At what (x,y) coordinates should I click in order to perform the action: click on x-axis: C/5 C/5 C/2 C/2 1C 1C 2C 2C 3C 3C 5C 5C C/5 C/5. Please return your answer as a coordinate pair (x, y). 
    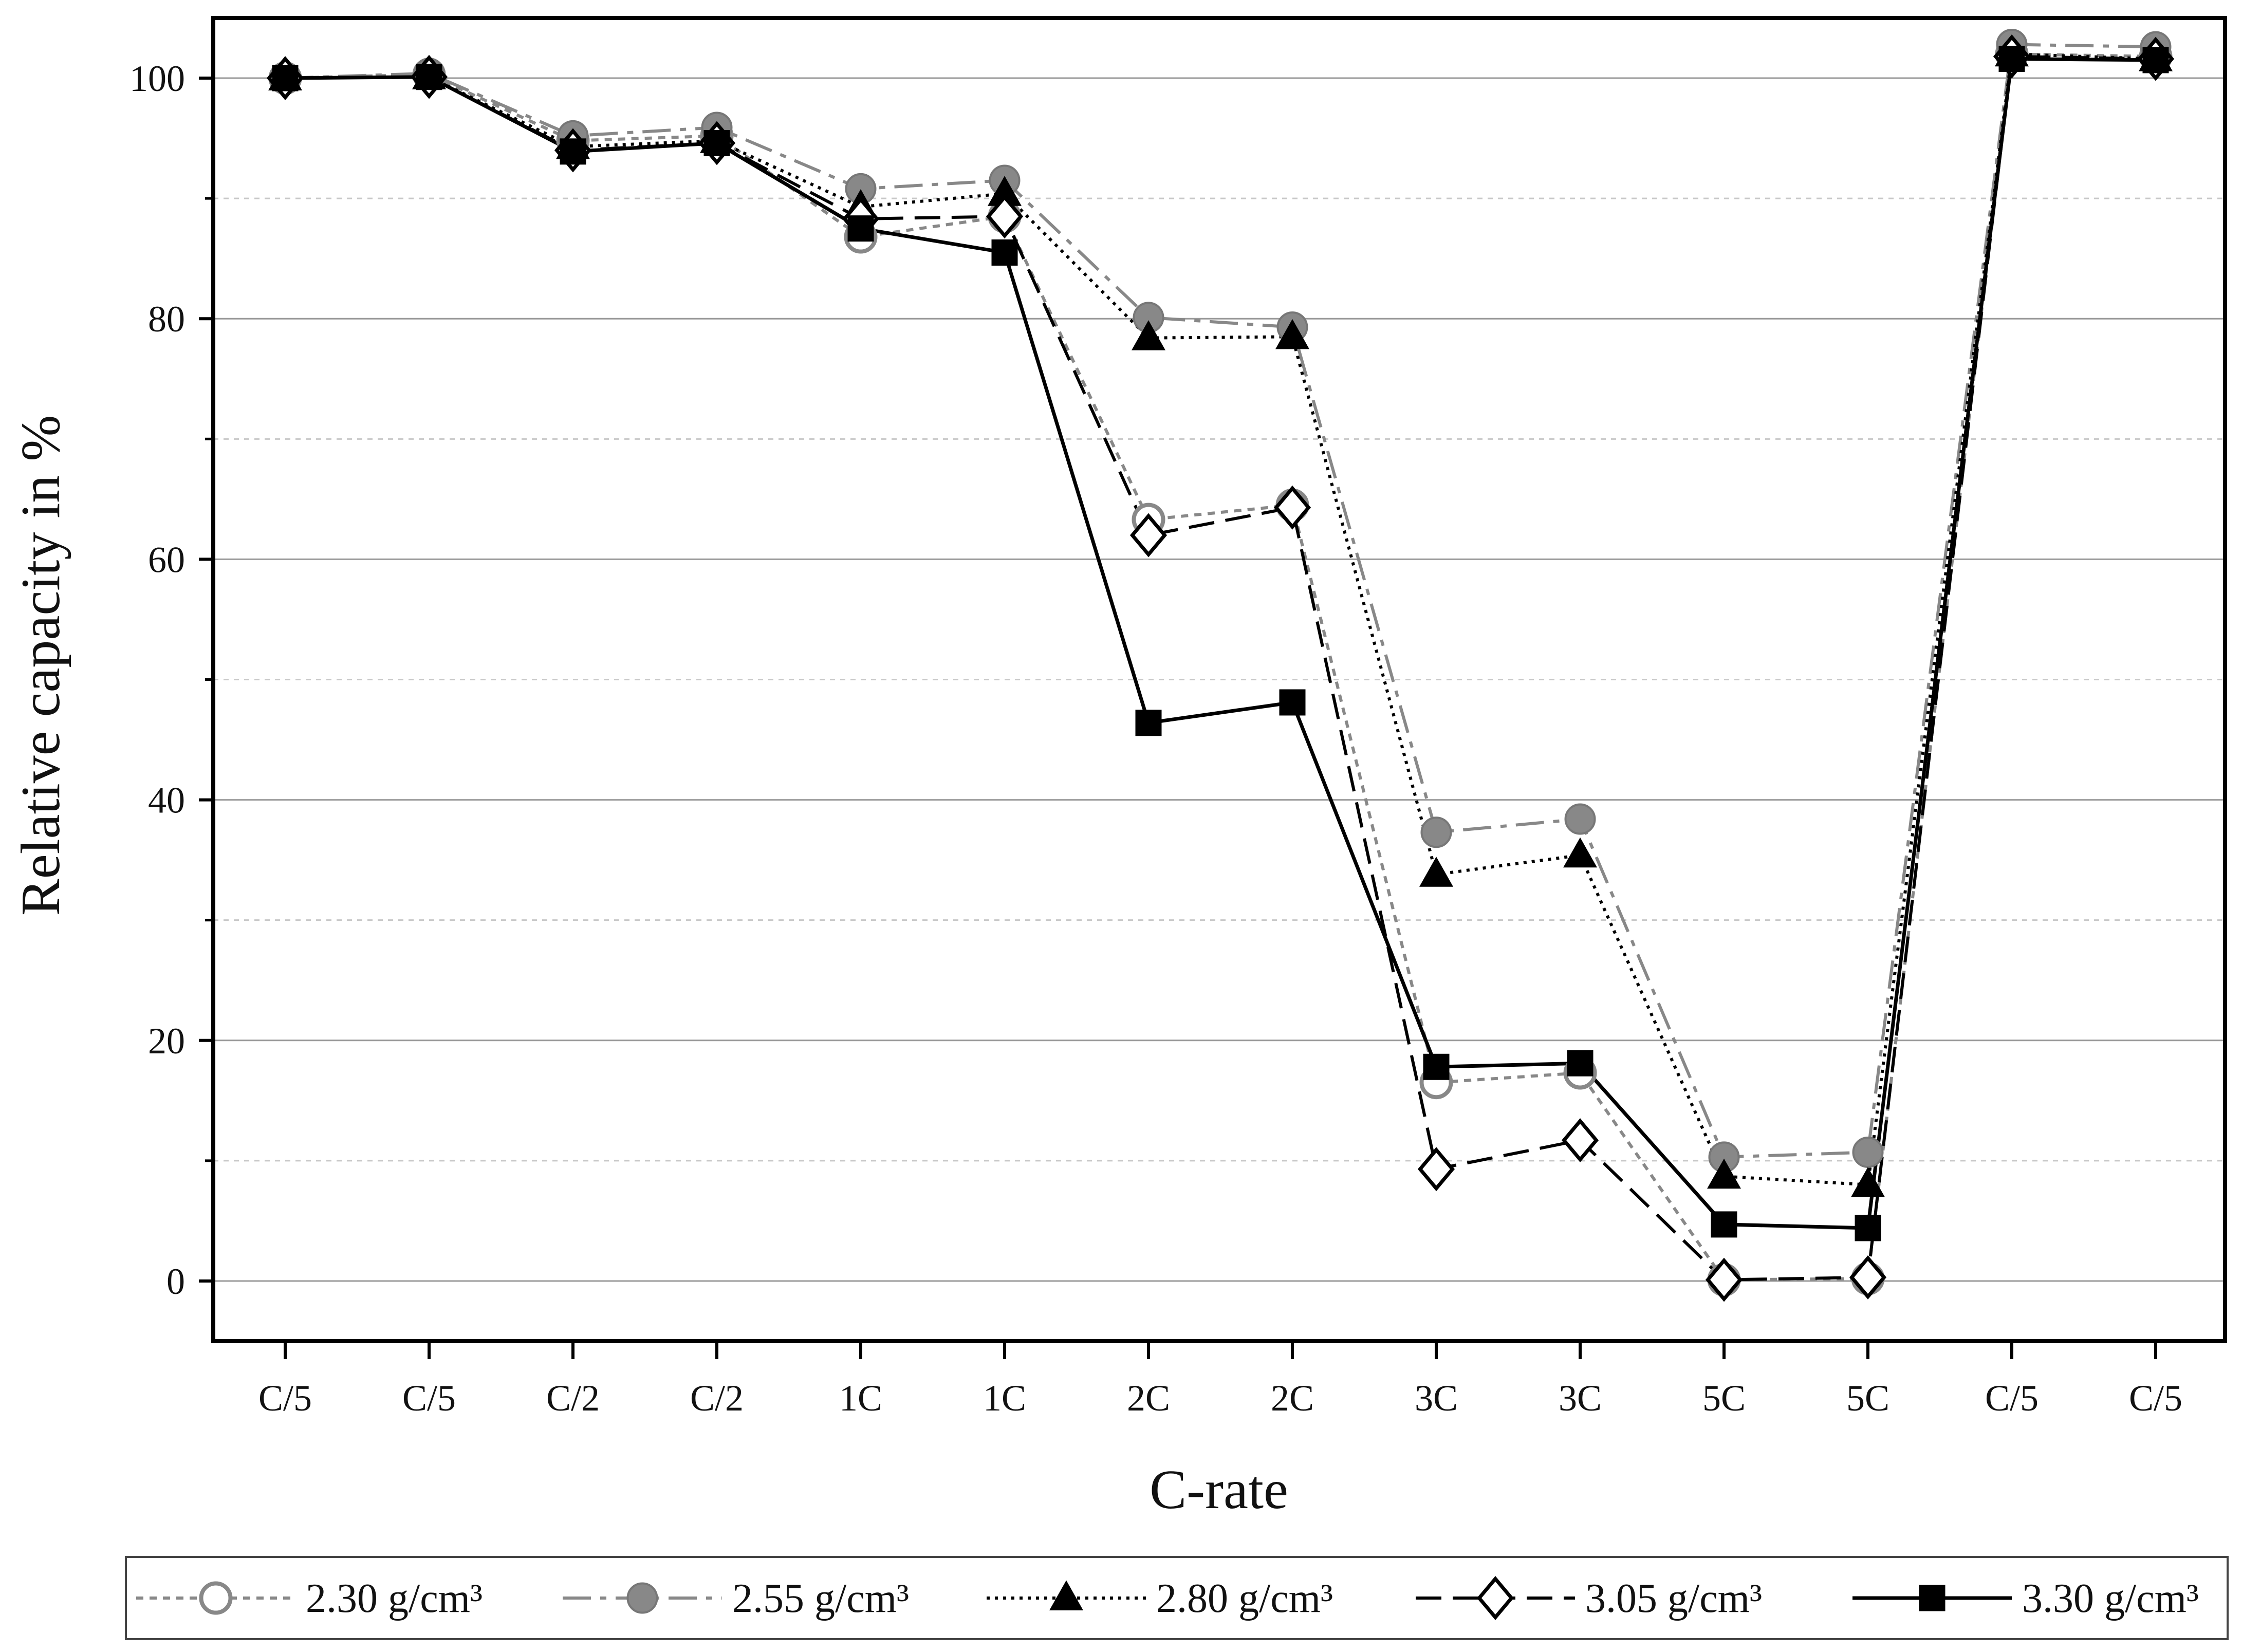
    Looking at the image, I should click on (1220, 1380).